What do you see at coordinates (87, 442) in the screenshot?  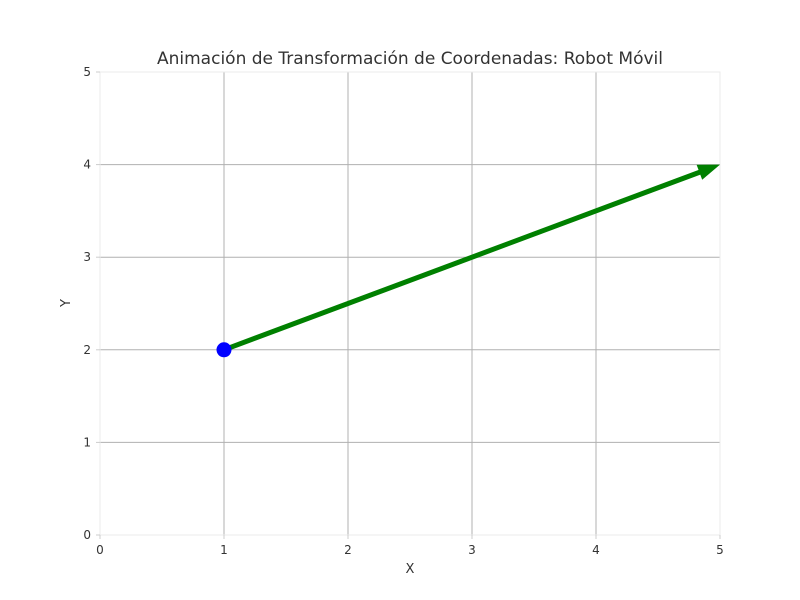 I see `y-tick-label: 1` at bounding box center [87, 442].